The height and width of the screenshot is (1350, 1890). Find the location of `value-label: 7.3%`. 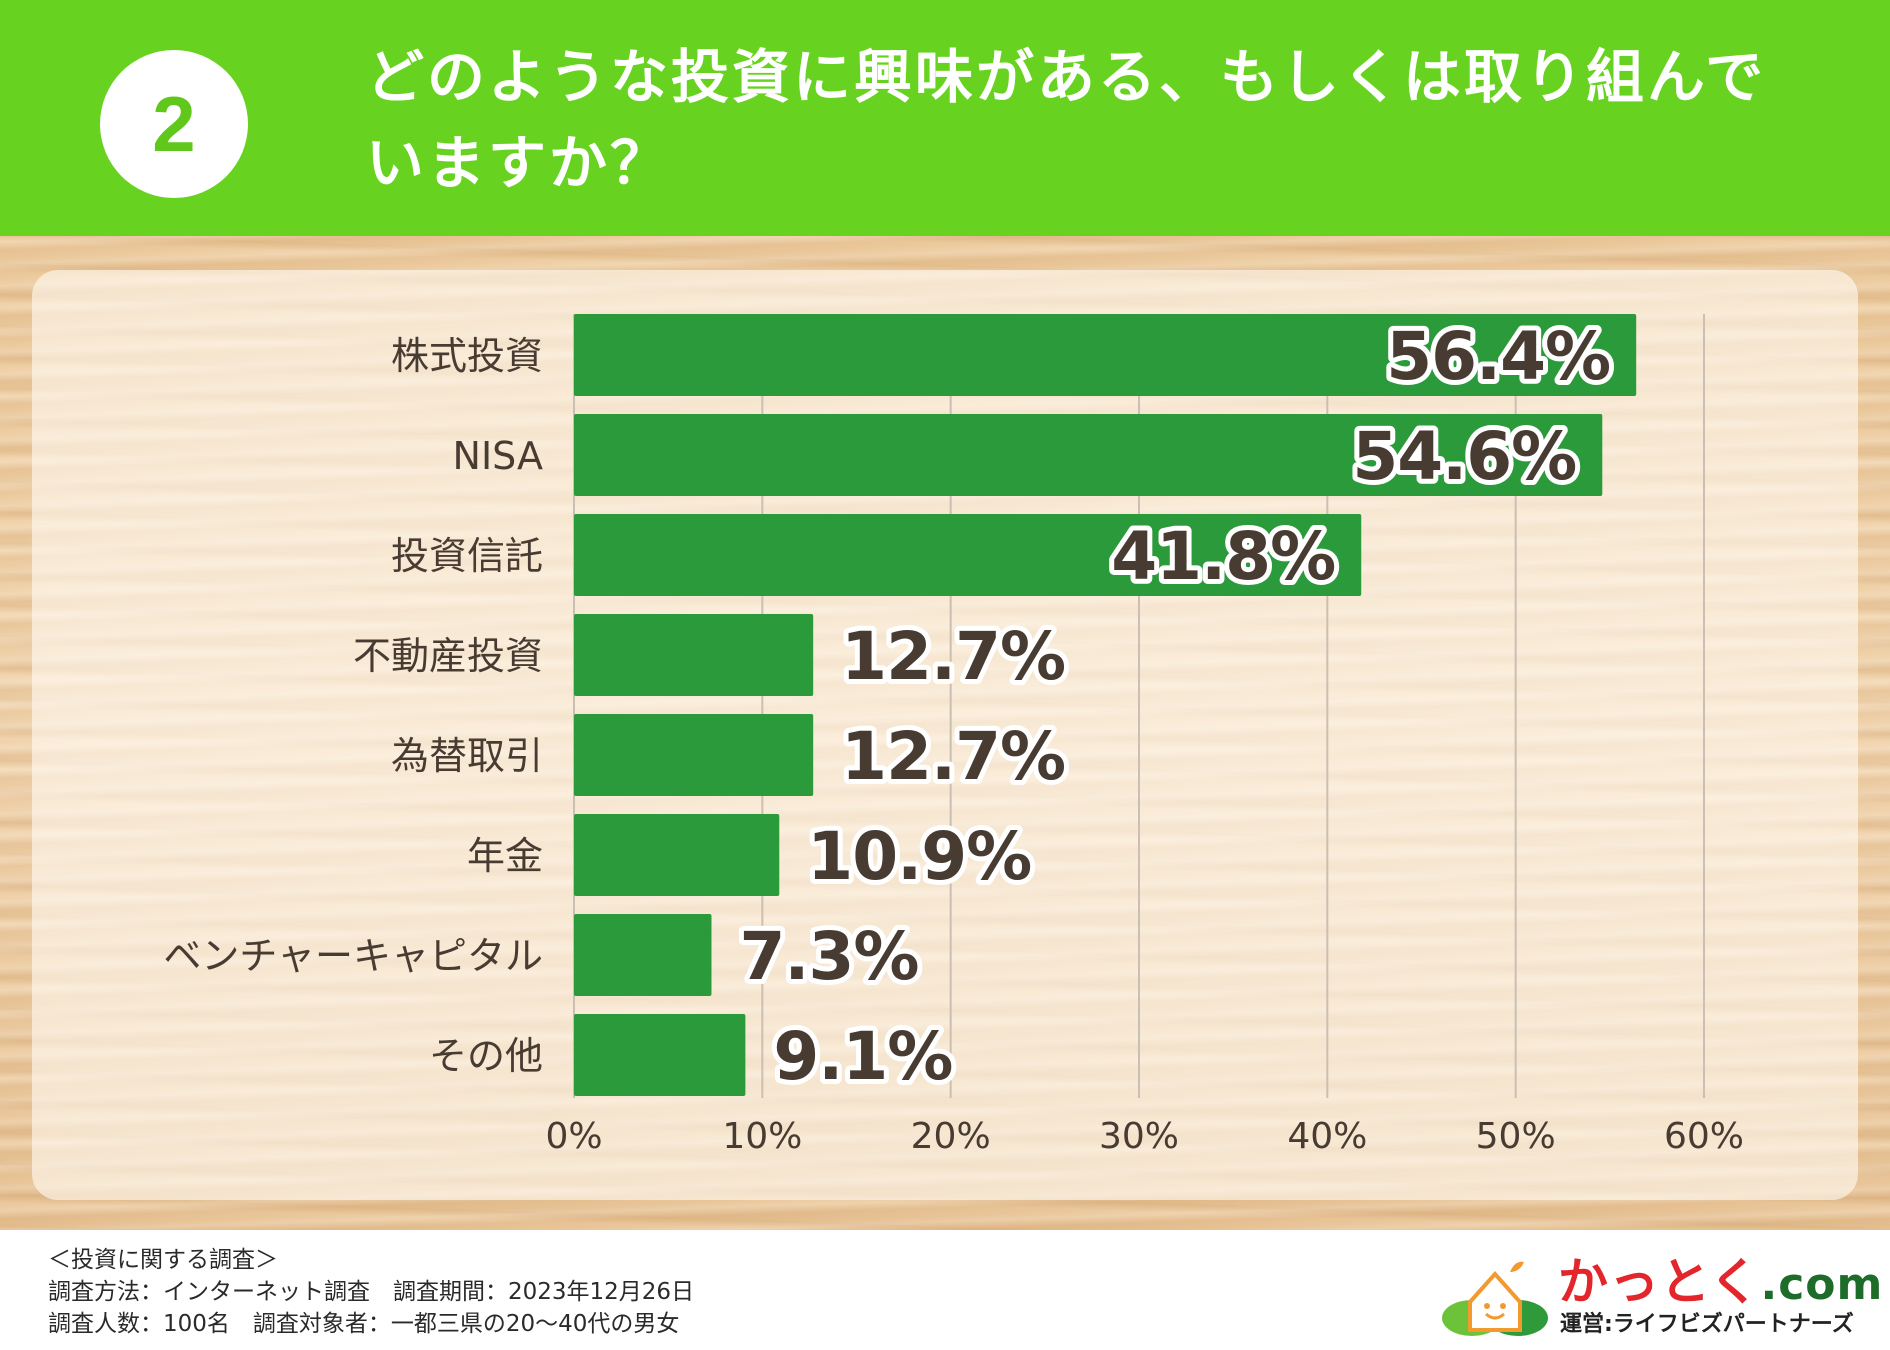

value-label: 7.3% is located at coordinates (828, 956).